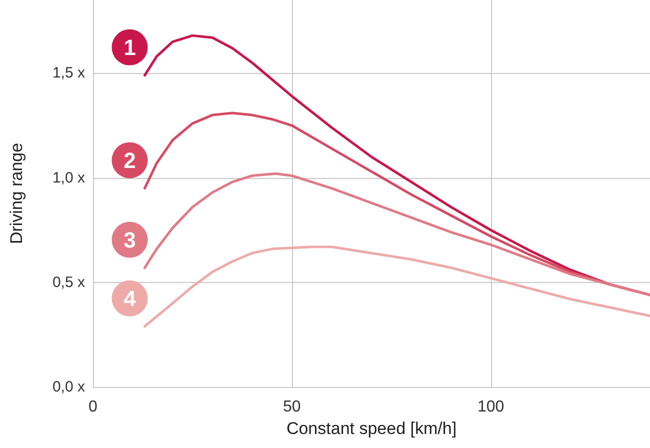 The width and height of the screenshot is (650, 448). Describe the element at coordinates (292, 407) in the screenshot. I see `x-tick-label: 50` at that location.